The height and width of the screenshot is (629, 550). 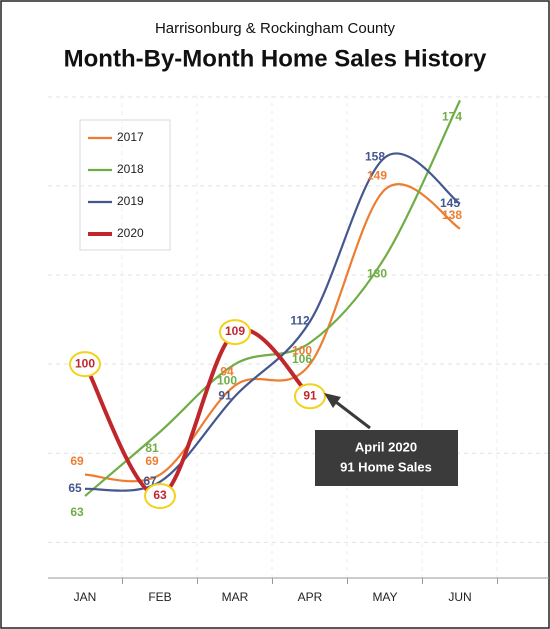 What do you see at coordinates (130, 169) in the screenshot?
I see `legend-label: 2018` at bounding box center [130, 169].